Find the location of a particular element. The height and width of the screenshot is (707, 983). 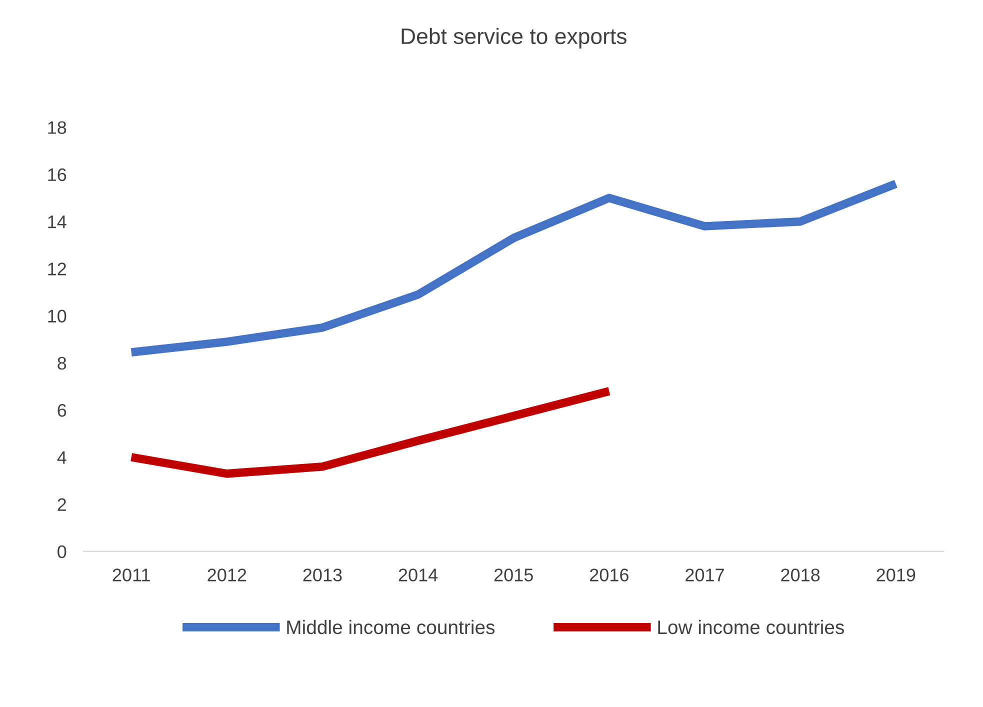

y-tick-label: 16 is located at coordinates (57, 175).